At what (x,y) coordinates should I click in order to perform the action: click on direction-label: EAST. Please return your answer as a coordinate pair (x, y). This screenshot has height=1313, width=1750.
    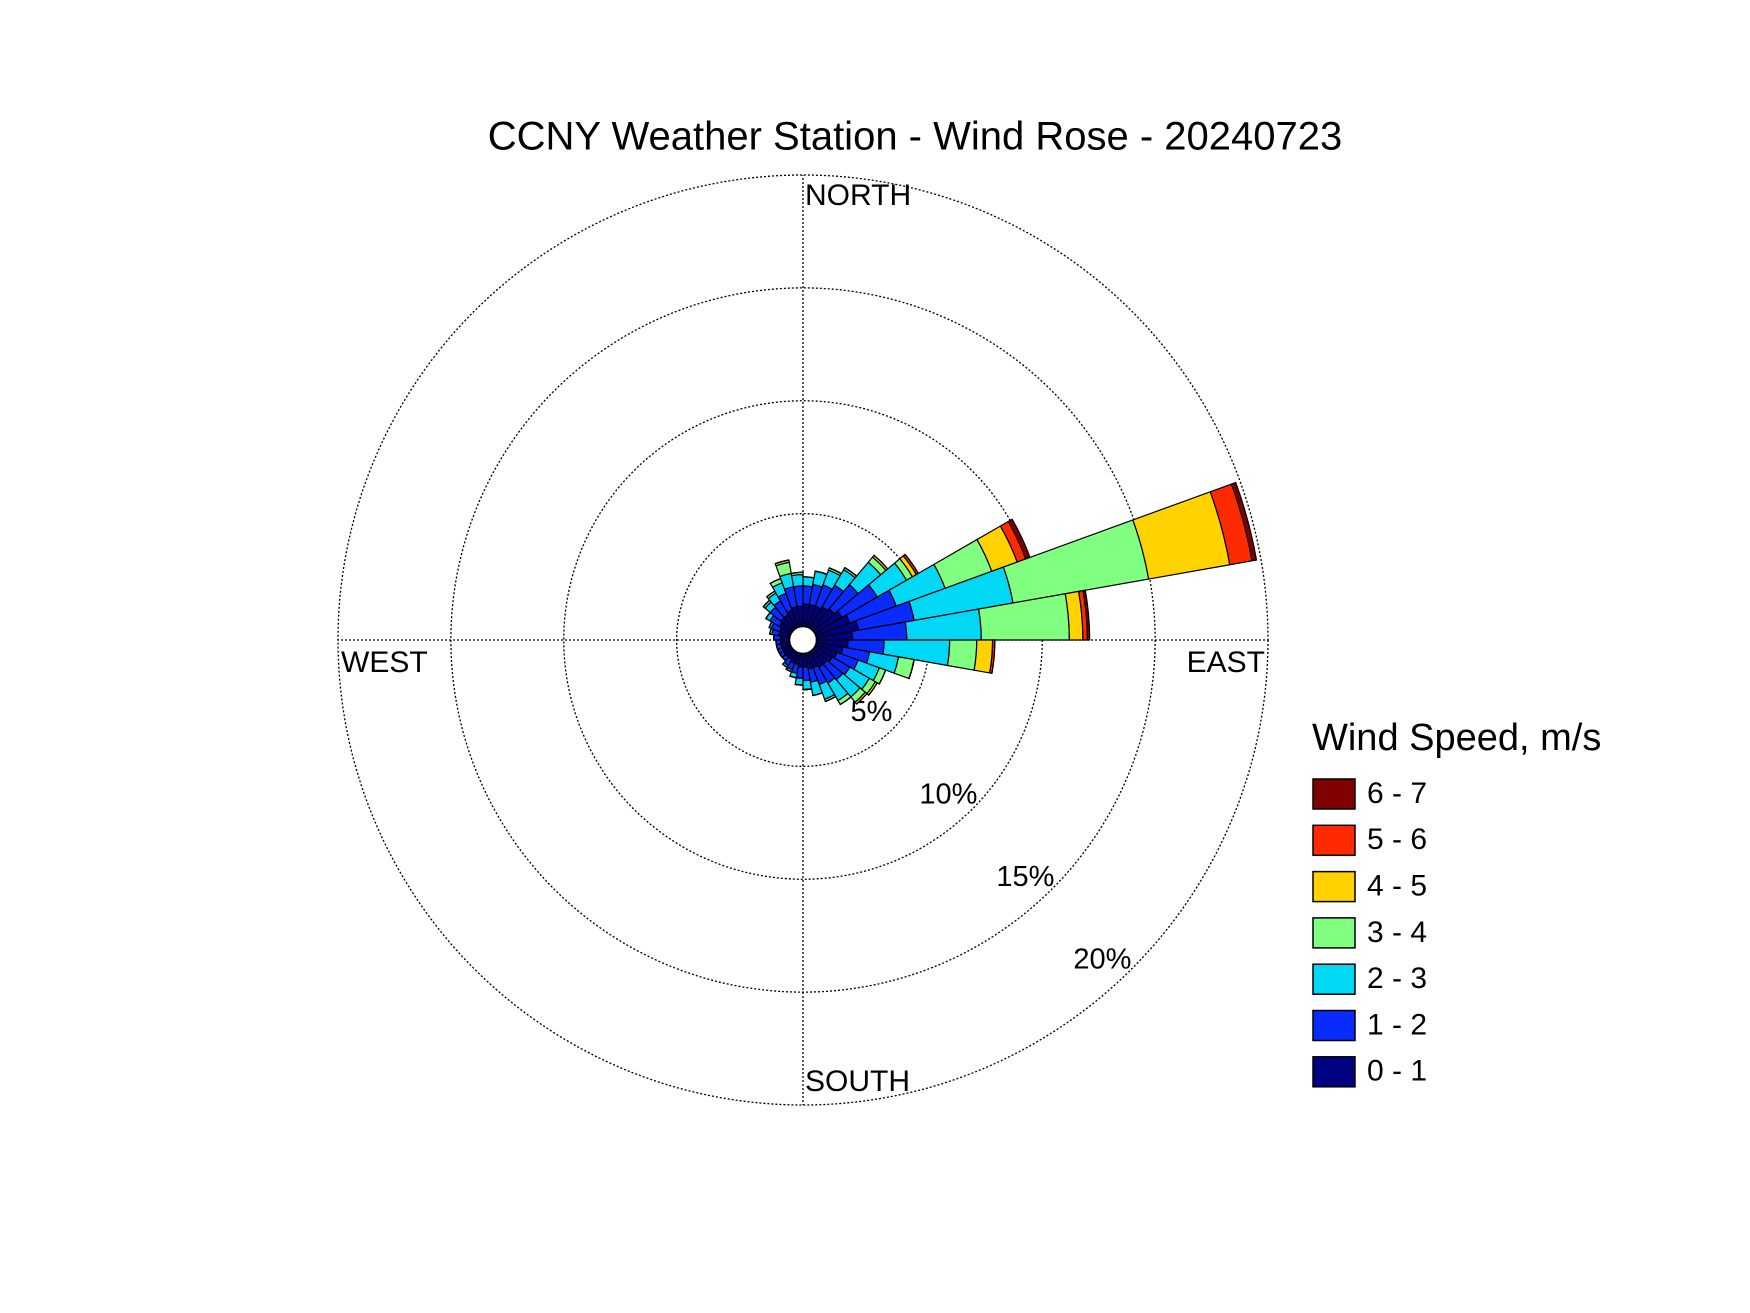
    Looking at the image, I should click on (1226, 662).